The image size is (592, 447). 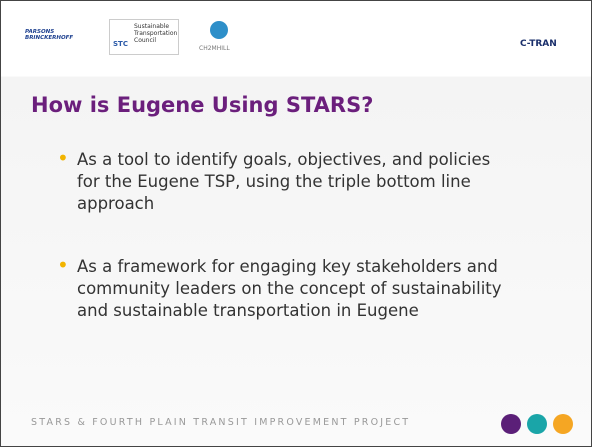 I want to click on slide-title: How is Eugene Using STARS?, so click(x=202, y=105).